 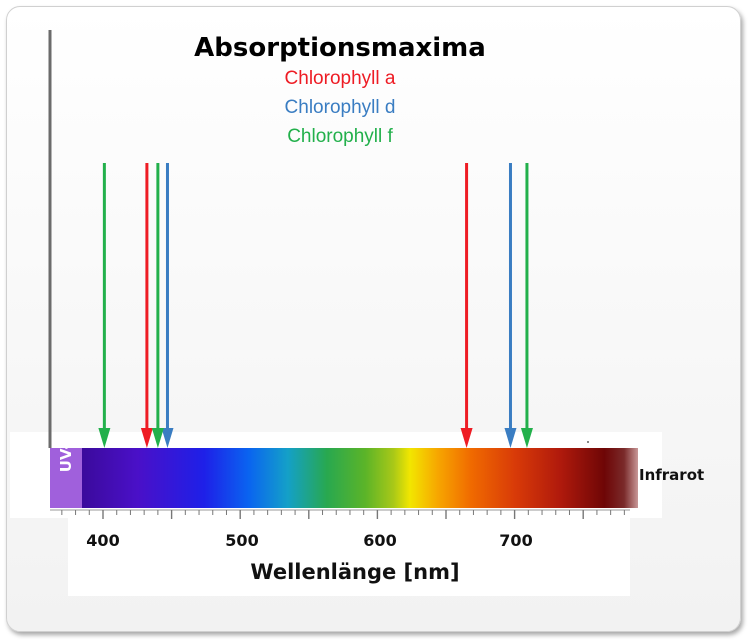 I want to click on legend-chlorophyll-f: Chlorophyll f, so click(x=340, y=136).